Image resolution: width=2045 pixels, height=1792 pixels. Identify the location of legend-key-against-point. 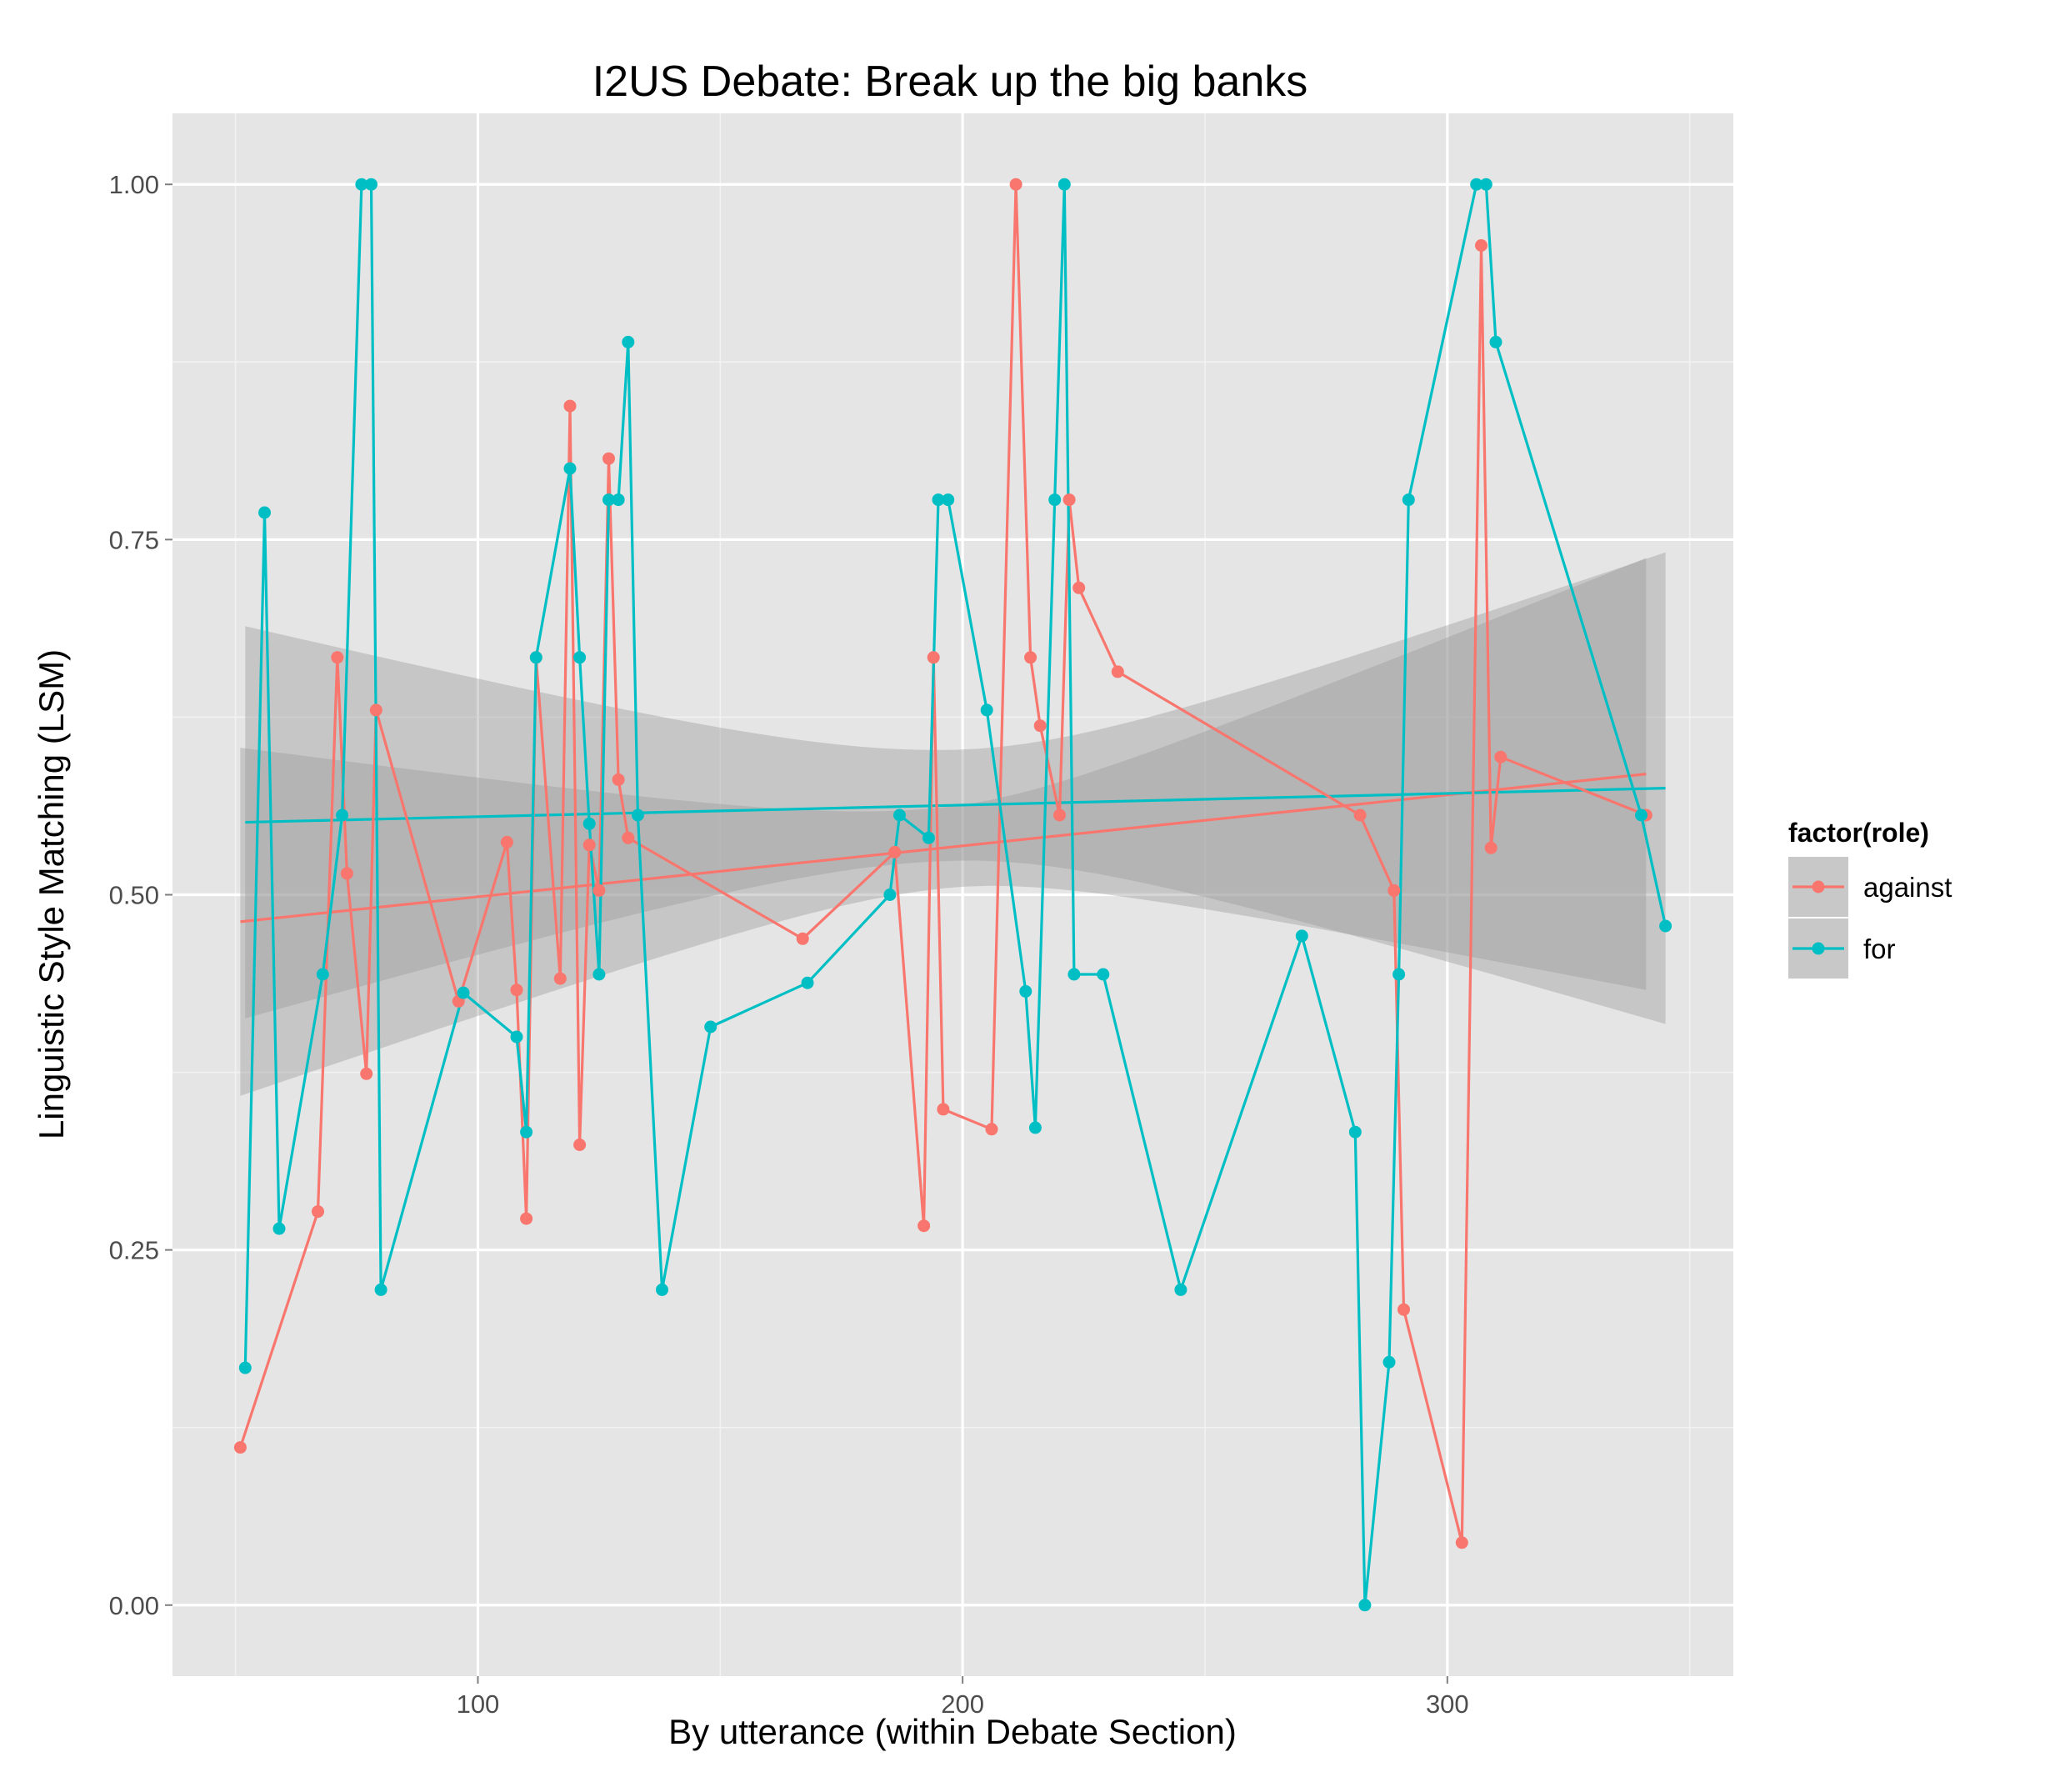
(1818, 887).